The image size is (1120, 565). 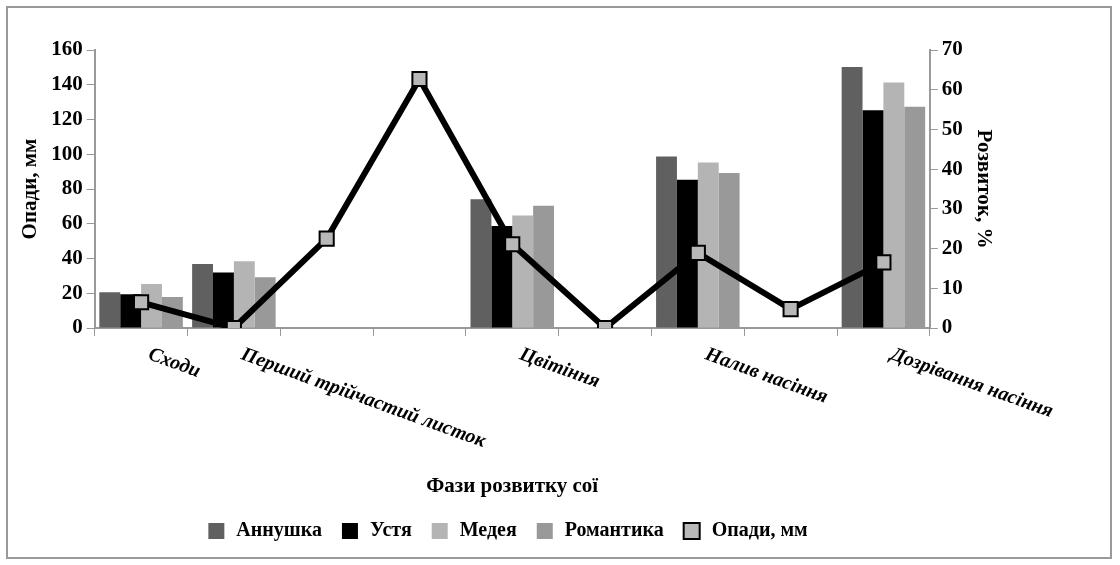 What do you see at coordinates (984, 189) in the screenshot?
I see `y2-axis-title: Розвиток, %` at bounding box center [984, 189].